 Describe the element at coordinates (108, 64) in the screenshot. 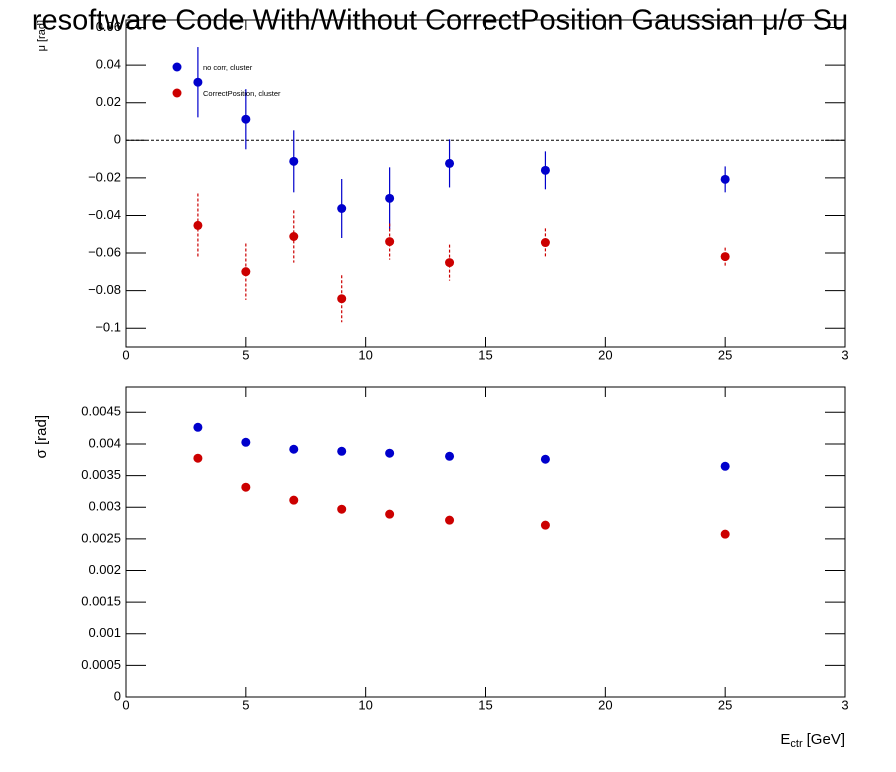

I see `y-tick-label: 0.04` at that location.